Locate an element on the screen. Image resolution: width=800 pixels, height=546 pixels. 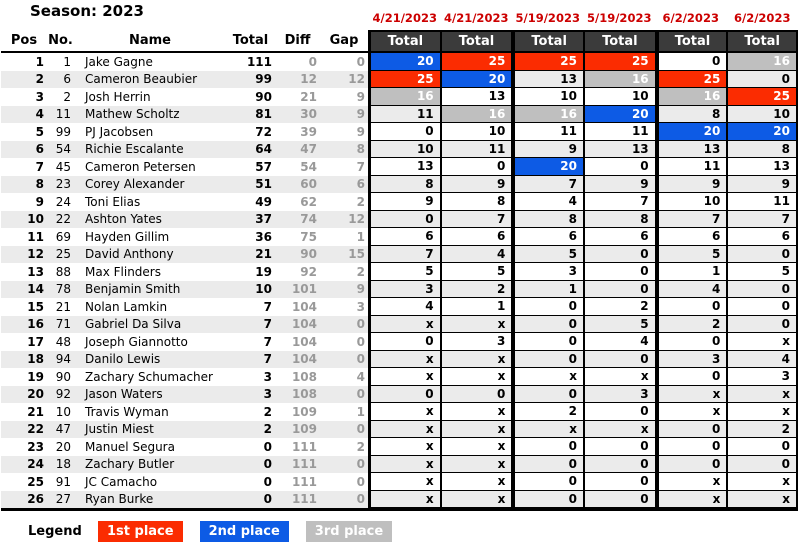
total-points-cell: 10 is located at coordinates (263, 289).